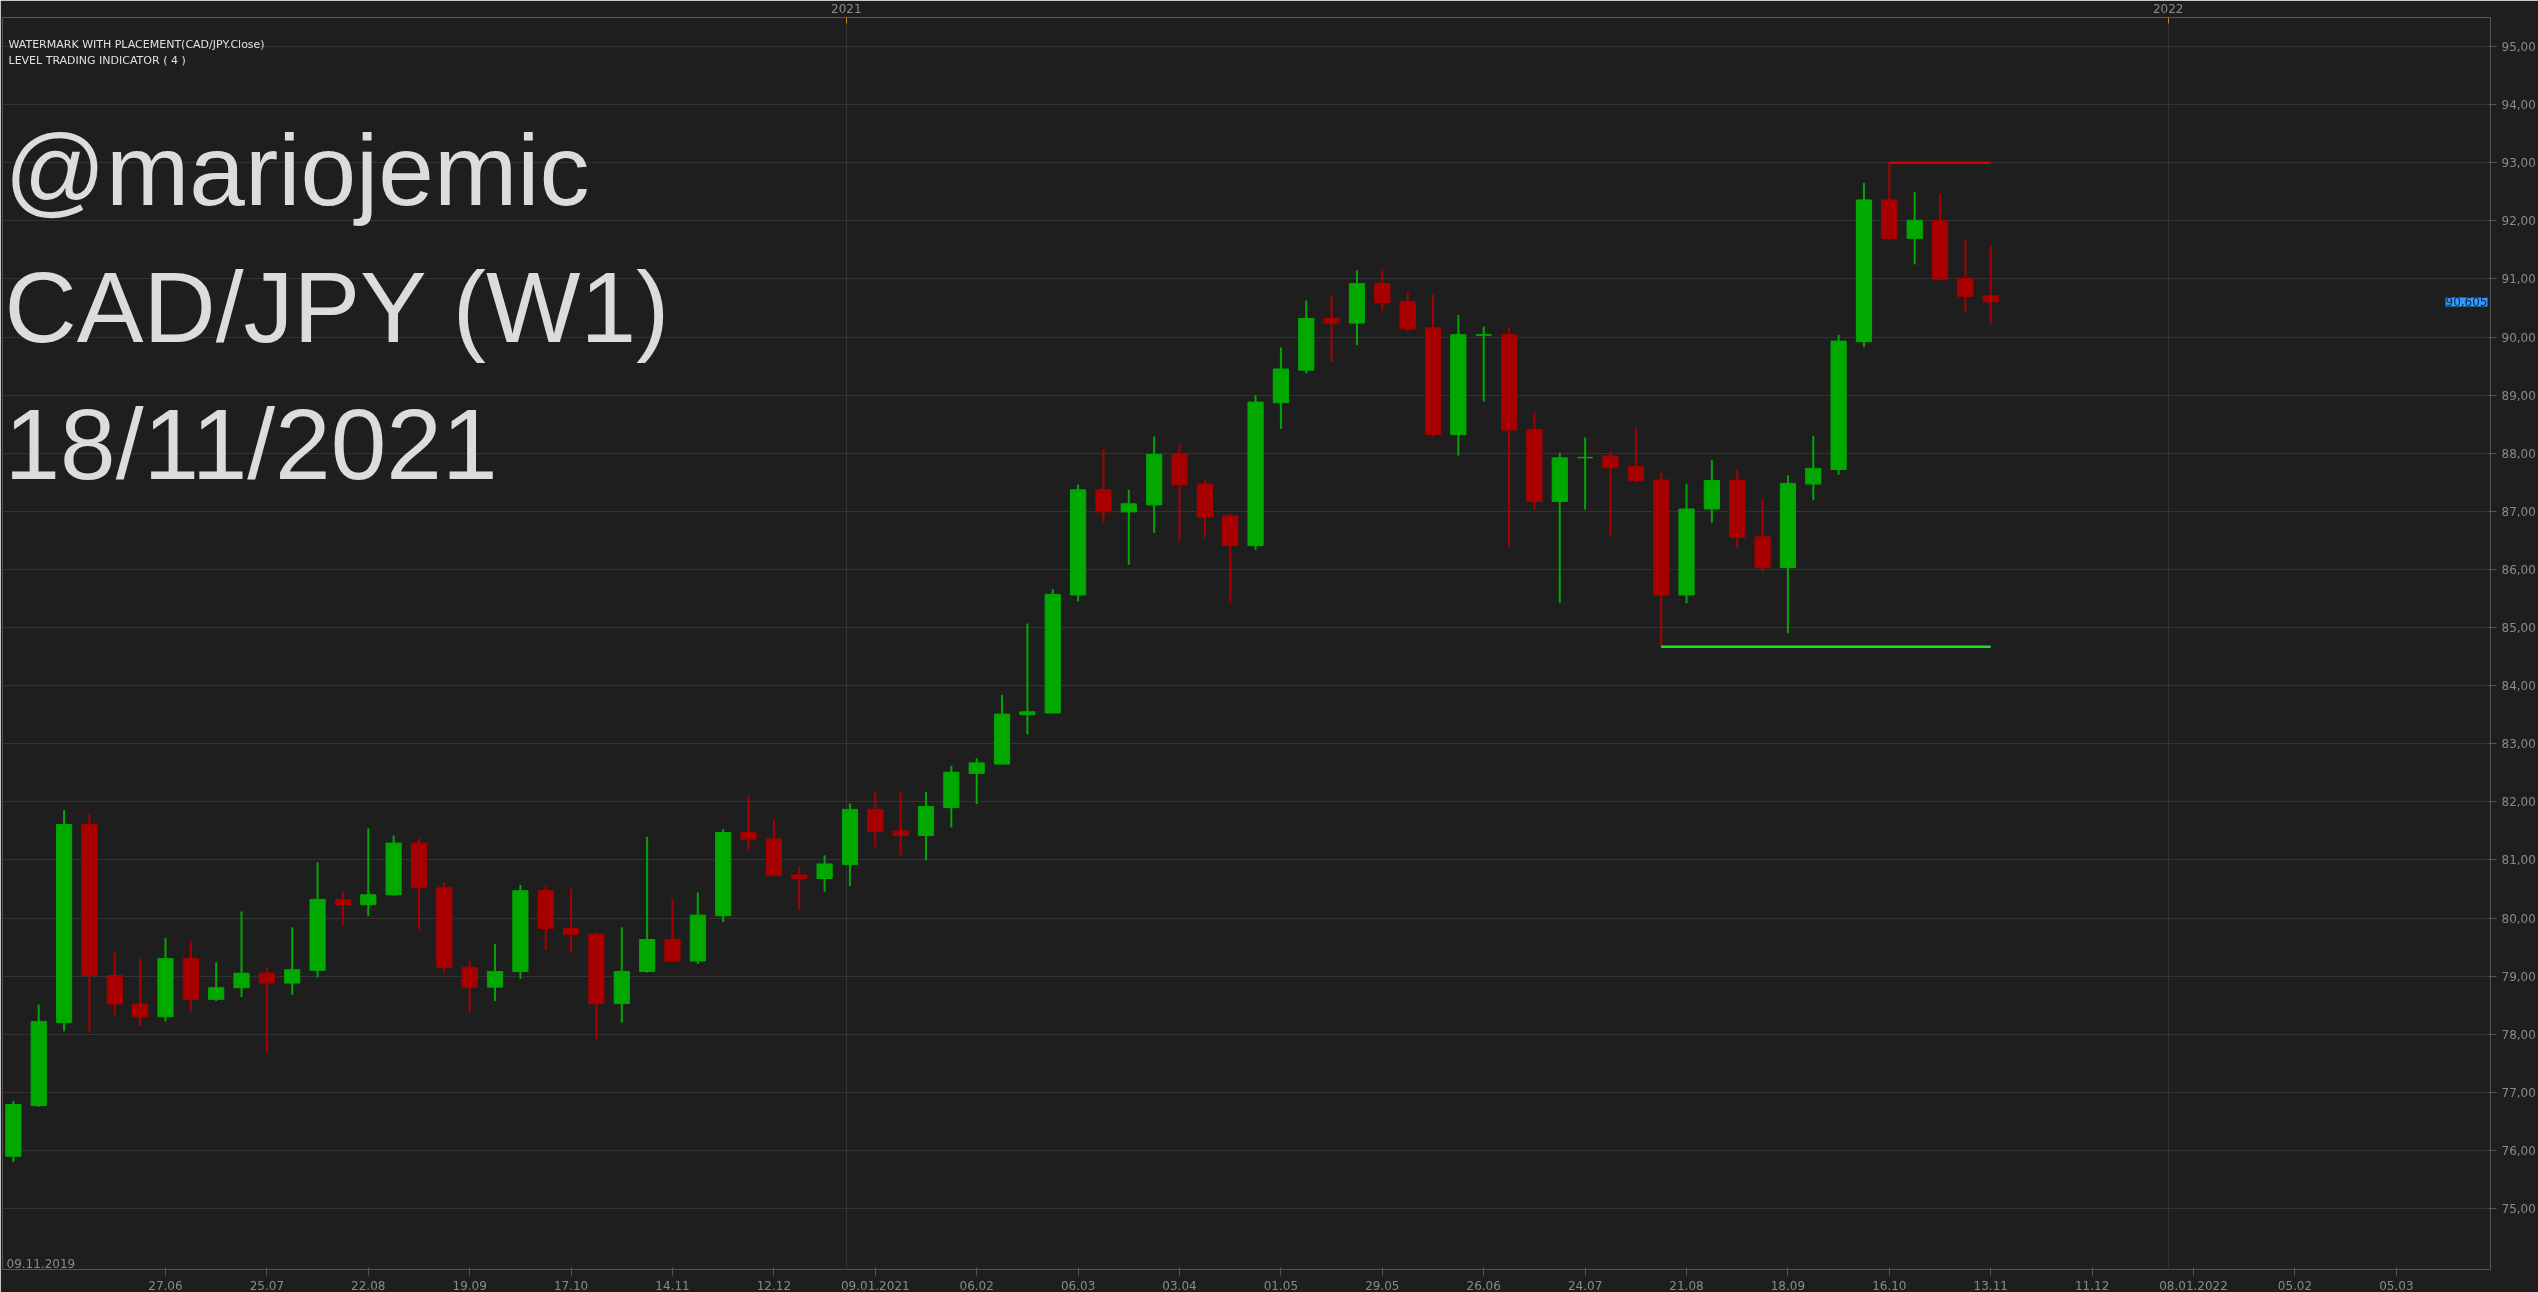  What do you see at coordinates (2518, 918) in the screenshot?
I see `y-tick-label: 80,00` at bounding box center [2518, 918].